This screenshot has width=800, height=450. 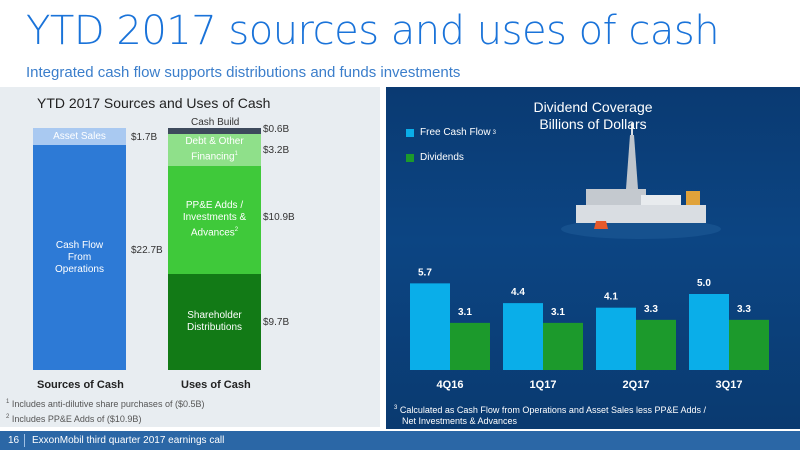 I want to click on bar-segment-debt-financing: Debt & Other Financing1, so click(x=214, y=150).